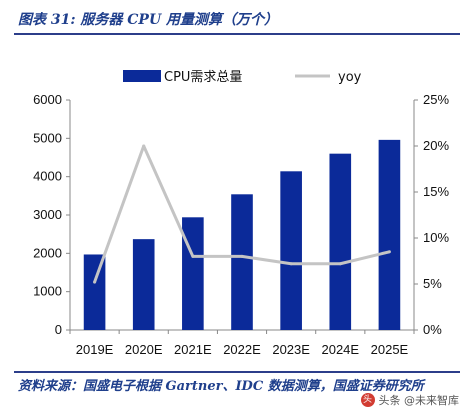 This screenshot has height=417, width=470. I want to click on y-right-tick-label: 15%, so click(436, 191).